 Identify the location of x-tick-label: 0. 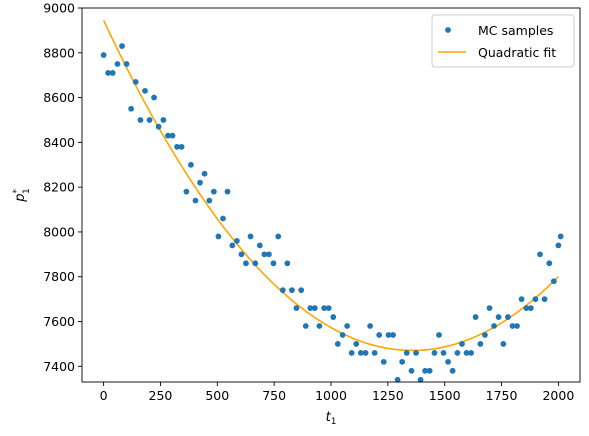
(104, 395).